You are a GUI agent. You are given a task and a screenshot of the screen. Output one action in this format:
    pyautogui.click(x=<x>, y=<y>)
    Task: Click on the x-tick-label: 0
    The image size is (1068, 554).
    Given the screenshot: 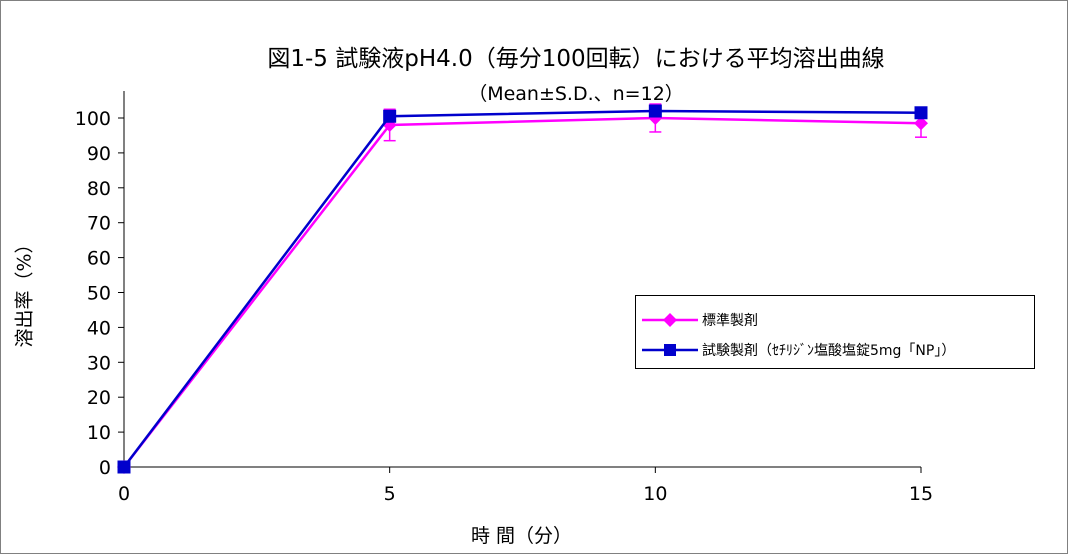 What is the action you would take?
    pyautogui.click(x=124, y=494)
    